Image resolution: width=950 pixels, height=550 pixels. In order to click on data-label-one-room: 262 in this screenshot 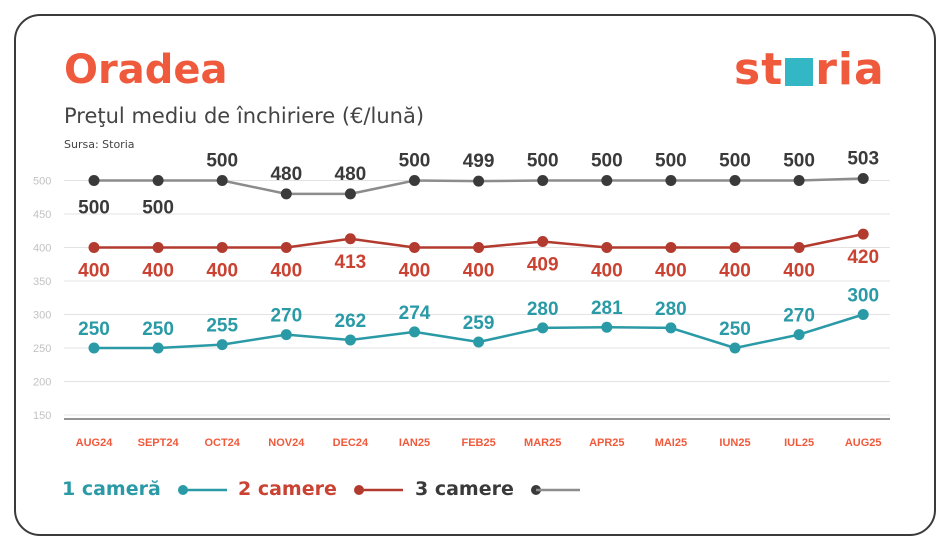, I will do `click(351, 321)`.